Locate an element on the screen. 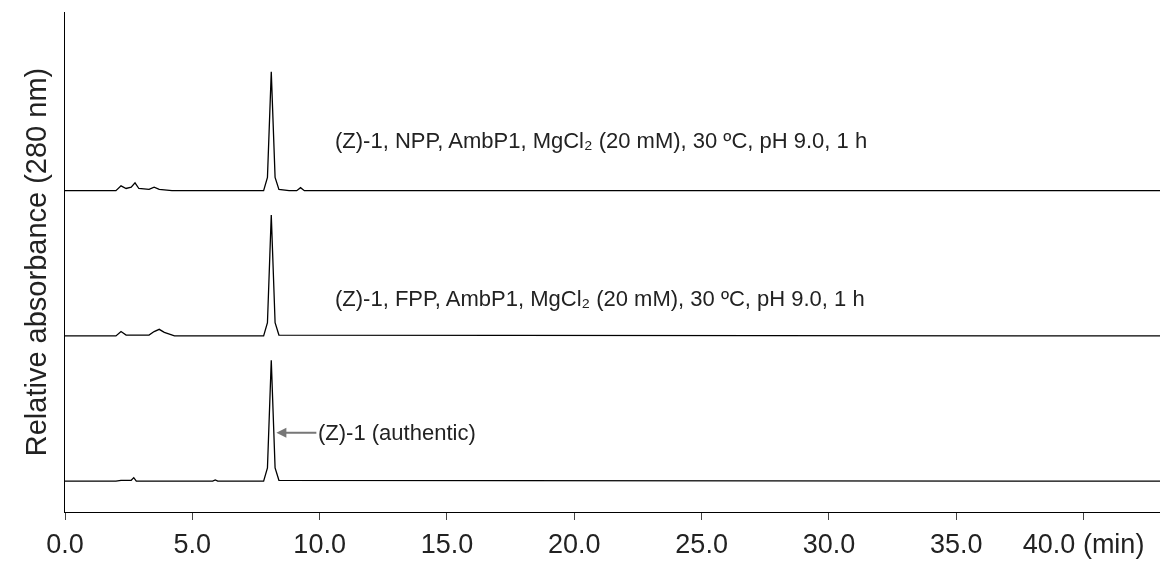  x-tick-label: 35.0 is located at coordinates (956, 543).